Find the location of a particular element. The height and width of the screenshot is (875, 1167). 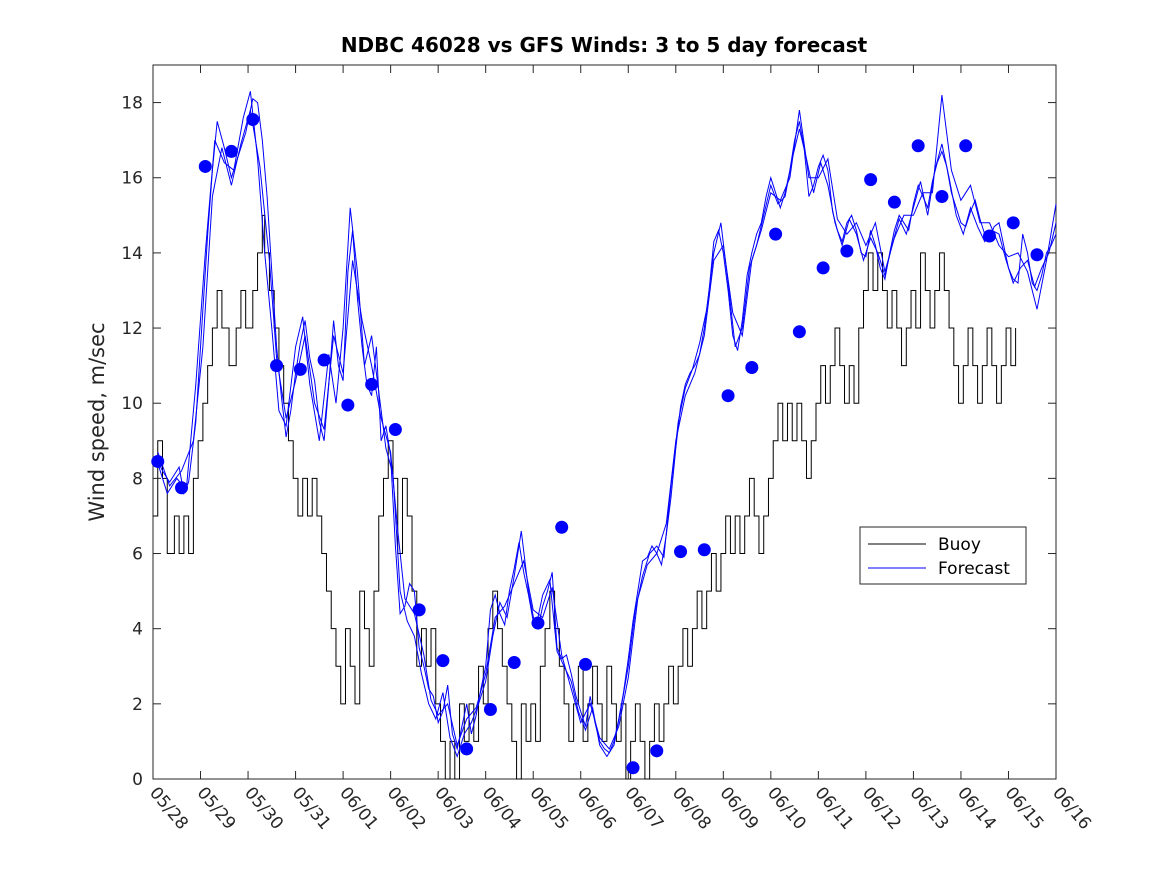

legend: Buoy Forecast is located at coordinates (943, 555).